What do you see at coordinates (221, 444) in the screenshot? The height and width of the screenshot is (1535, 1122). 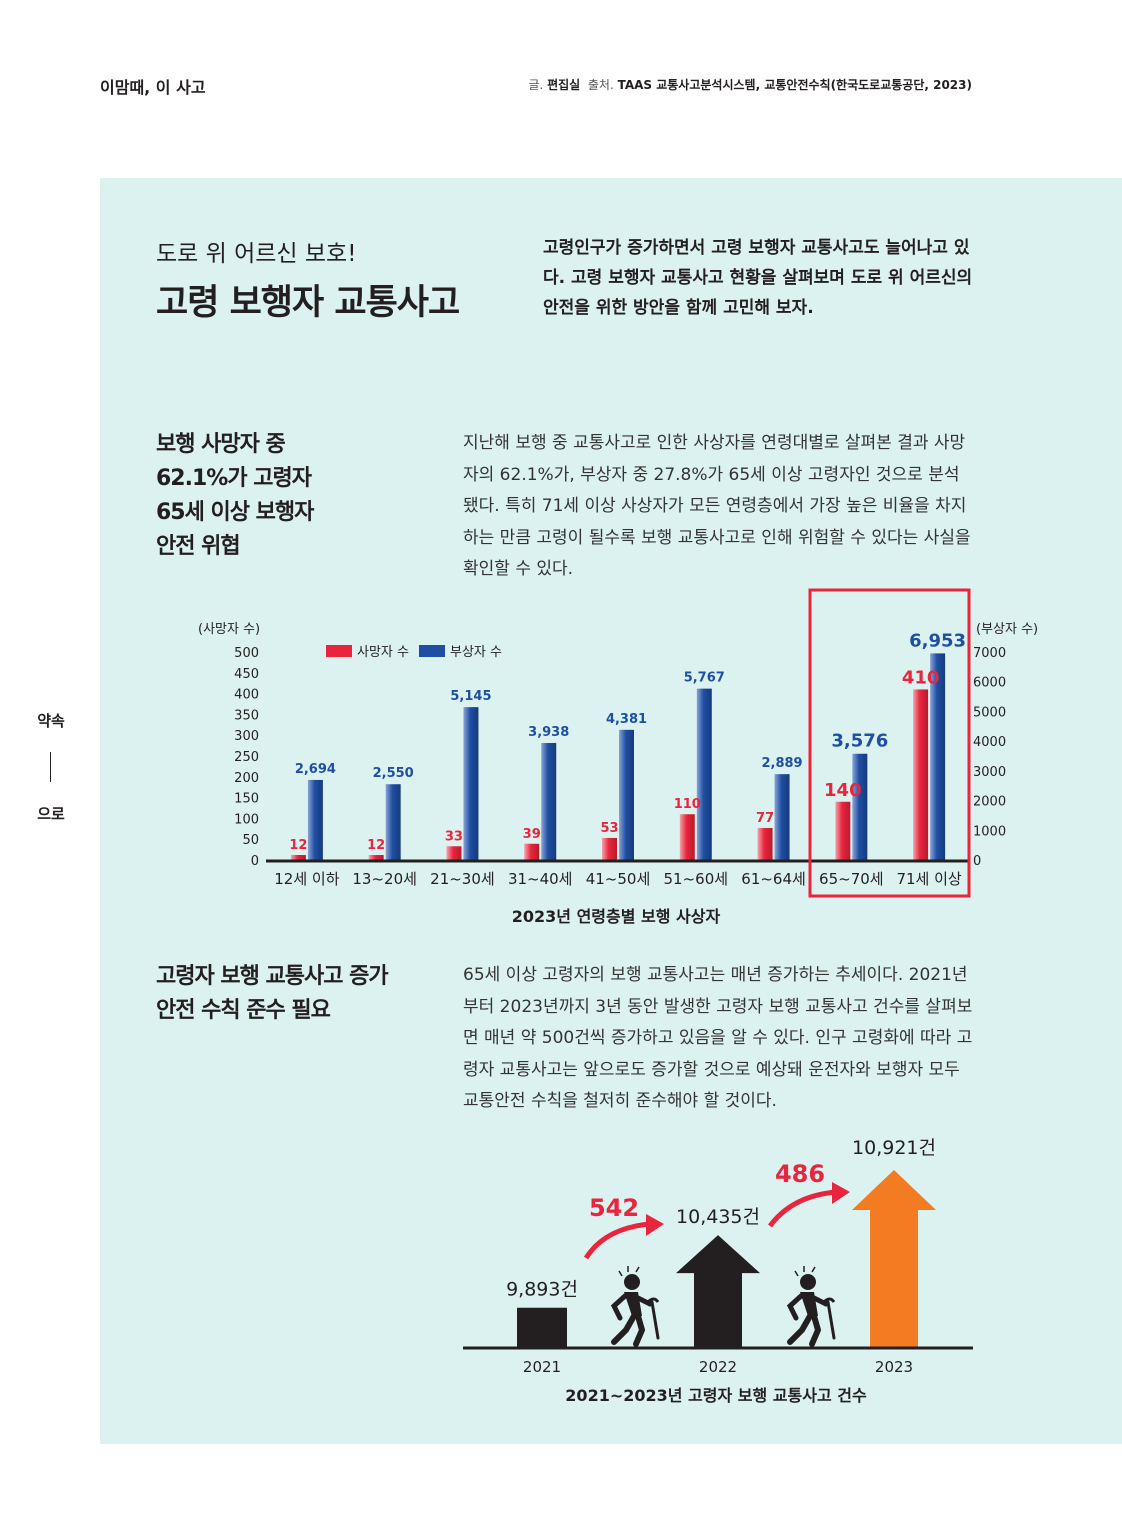 I see `section1-heading-line: 보행 사망자 중` at bounding box center [221, 444].